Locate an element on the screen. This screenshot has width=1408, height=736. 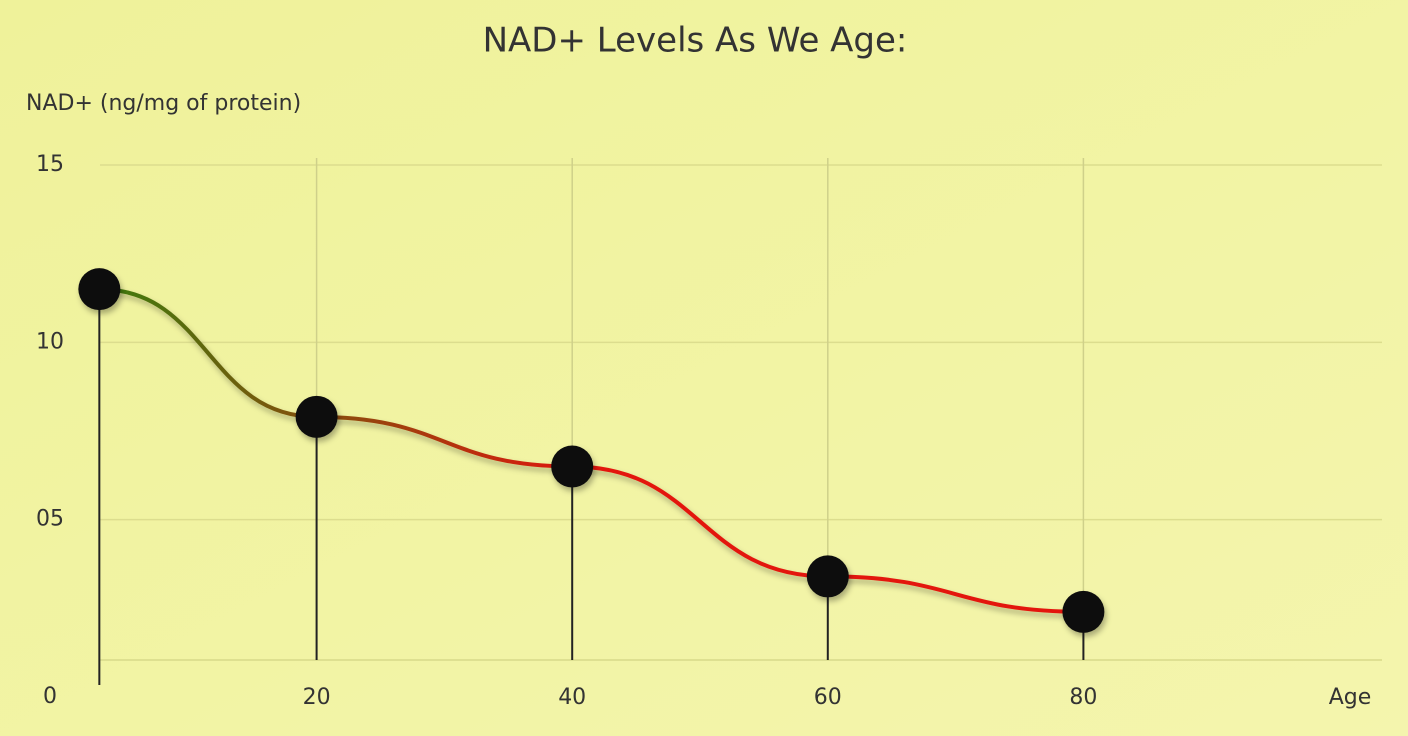
x-tick-label: 40 is located at coordinates (572, 697).